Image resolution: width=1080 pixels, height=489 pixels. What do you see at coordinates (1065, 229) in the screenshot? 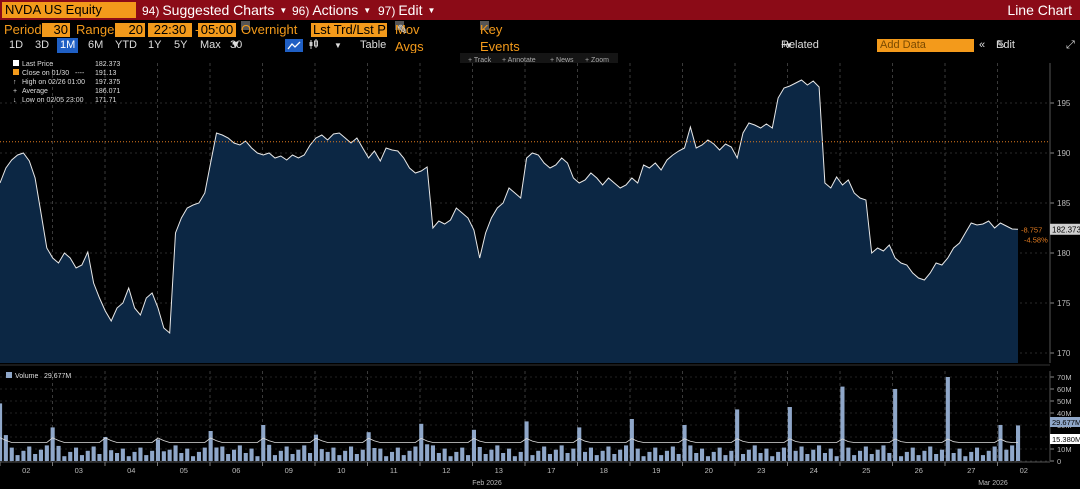
I see `last-price-marker: 182.373` at bounding box center [1065, 229].